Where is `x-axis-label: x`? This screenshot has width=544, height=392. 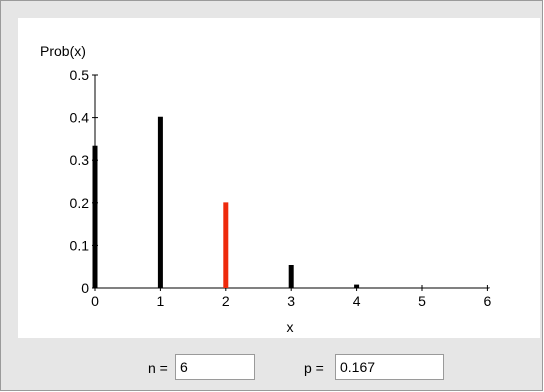
x-axis-label: x is located at coordinates (290, 327).